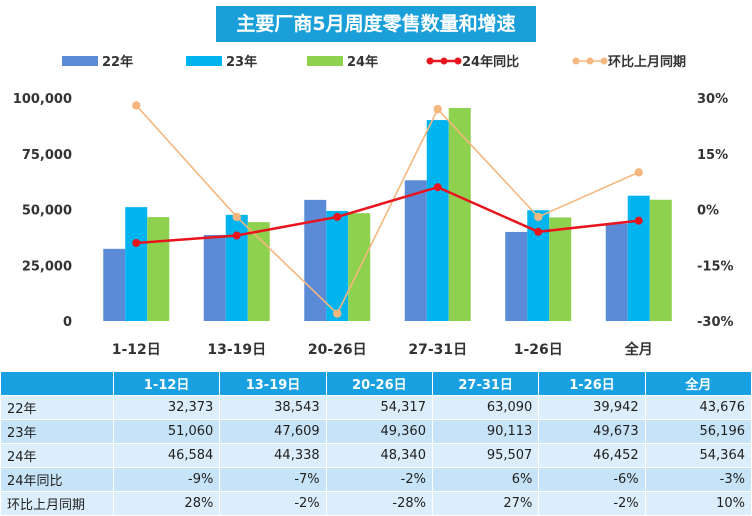 This screenshot has width=752, height=516. I want to click on table-header-row: 1-12日 13-19日 20-26日 27-31日 1-26日 全月, so click(376, 383).